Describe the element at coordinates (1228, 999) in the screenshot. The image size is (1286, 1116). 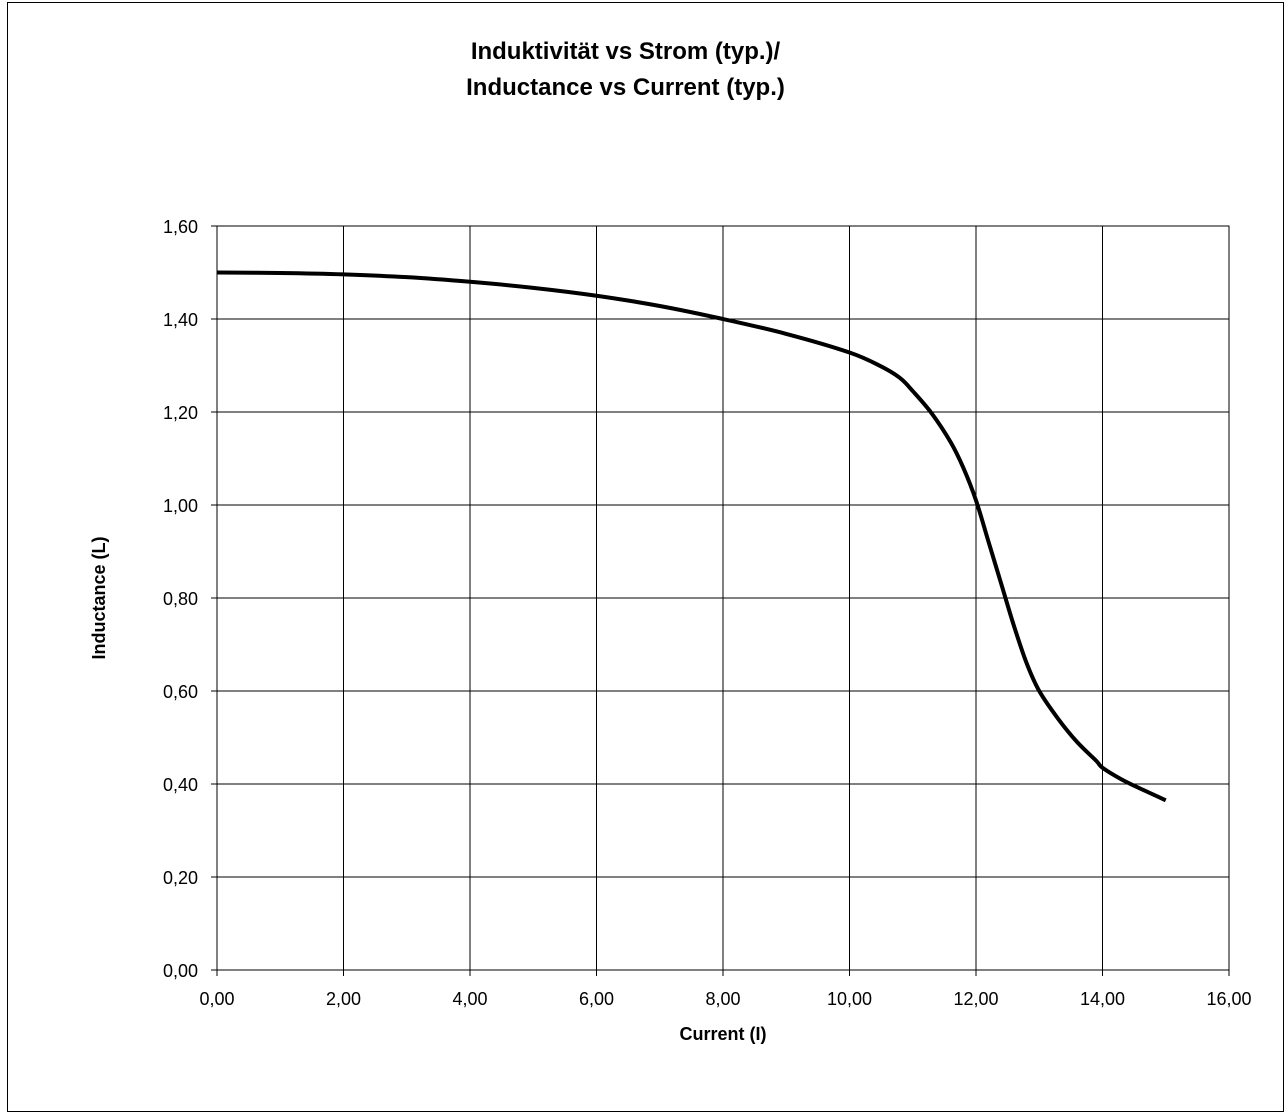
I see `x-tick-label: 16,00` at that location.